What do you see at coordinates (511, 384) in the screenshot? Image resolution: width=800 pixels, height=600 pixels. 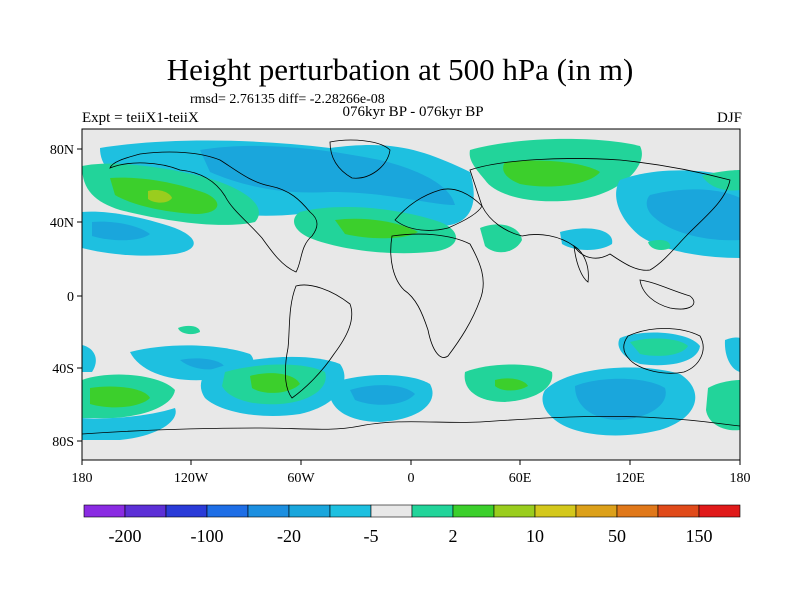 I see `positive-anomaly-south-indian-core` at bounding box center [511, 384].